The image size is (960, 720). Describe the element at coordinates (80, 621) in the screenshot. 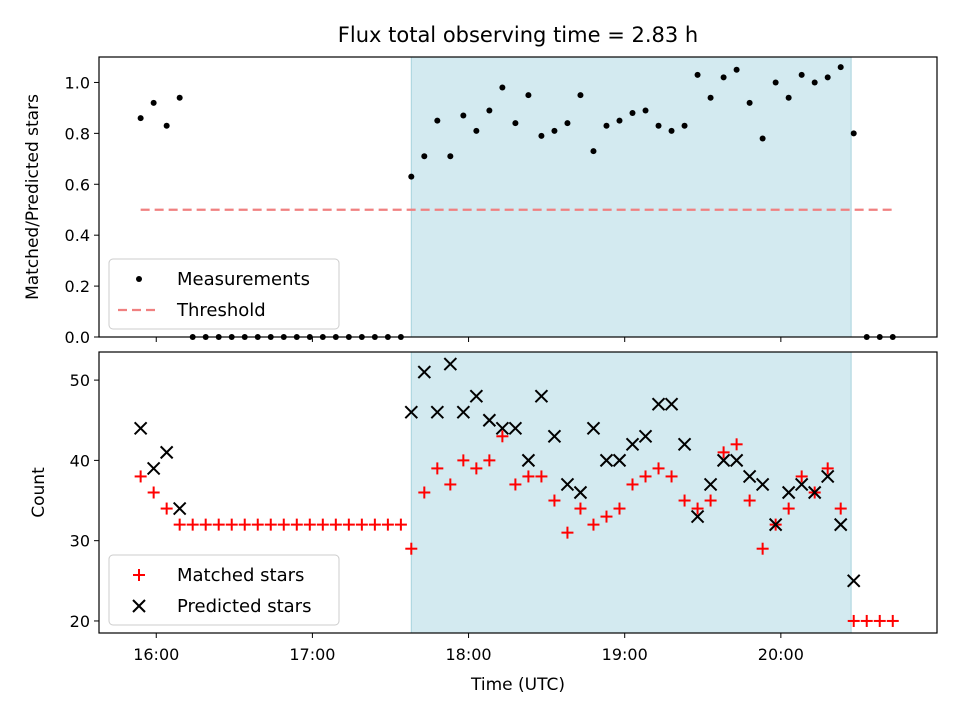

I see `y-tick-label: 20` at that location.